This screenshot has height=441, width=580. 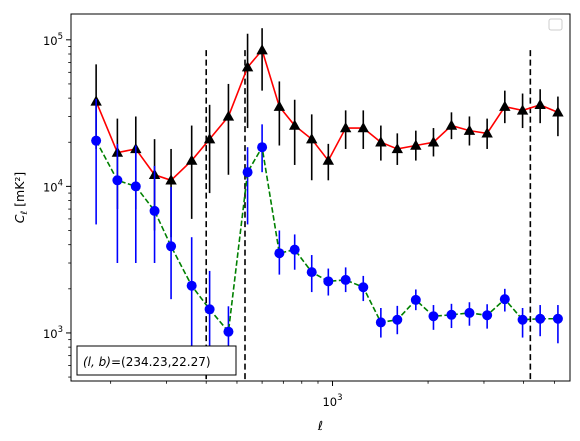 What do you see at coordinates (332, 401) in the screenshot?
I see `x-tick-label: 103` at bounding box center [332, 401].